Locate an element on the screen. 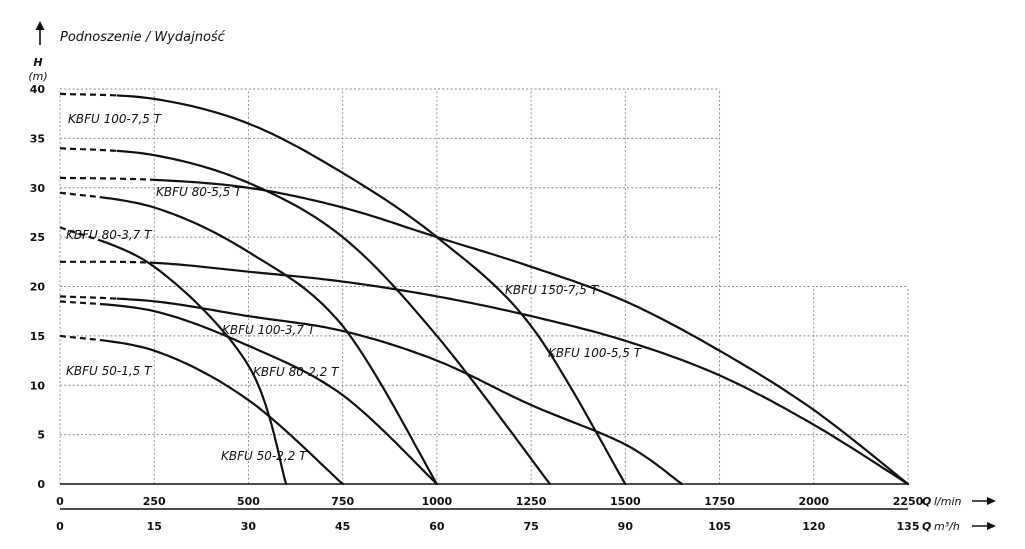  series-label: KBFU 100-5,5 T is located at coordinates (595, 353).